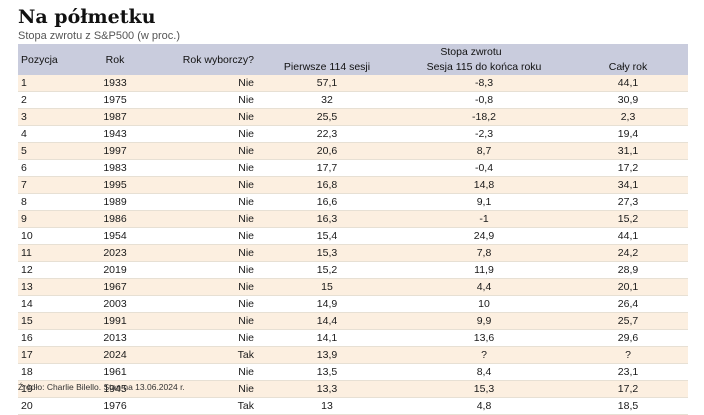  What do you see at coordinates (327, 338) in the screenshot?
I see `cell-pierwsze-114: 14,1` at bounding box center [327, 338].